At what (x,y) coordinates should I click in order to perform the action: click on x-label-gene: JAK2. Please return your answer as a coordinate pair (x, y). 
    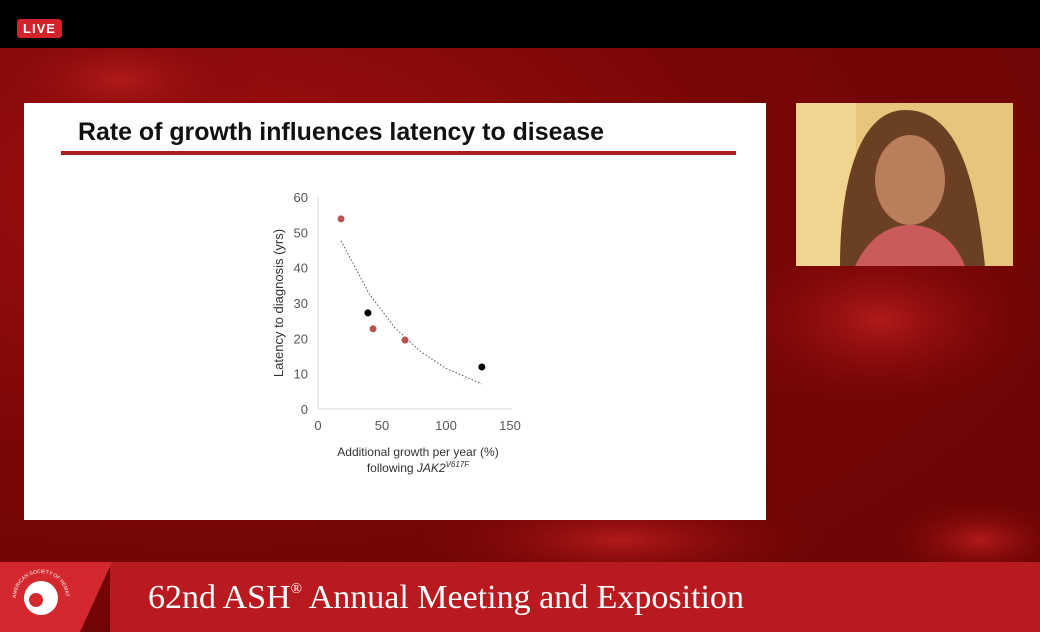
    Looking at the image, I should click on (431, 468).